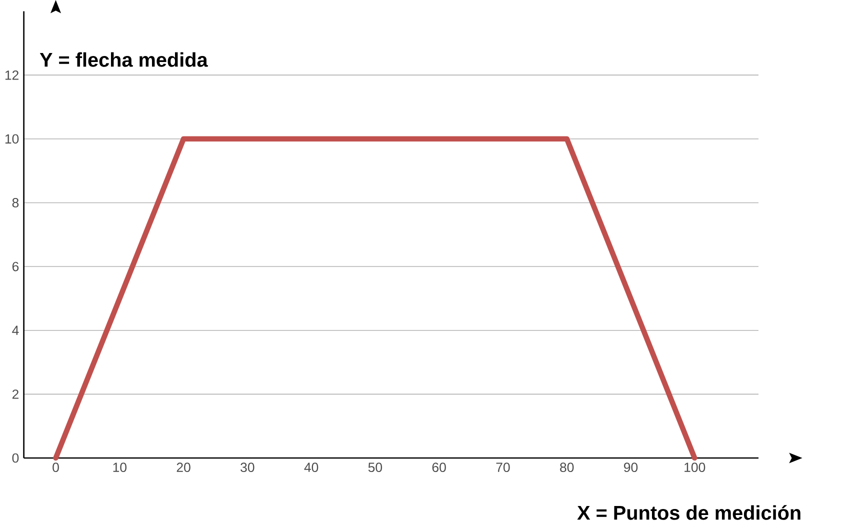 This screenshot has height=531, width=849. What do you see at coordinates (503, 467) in the screenshot?
I see `x-tick-label: 70` at bounding box center [503, 467].